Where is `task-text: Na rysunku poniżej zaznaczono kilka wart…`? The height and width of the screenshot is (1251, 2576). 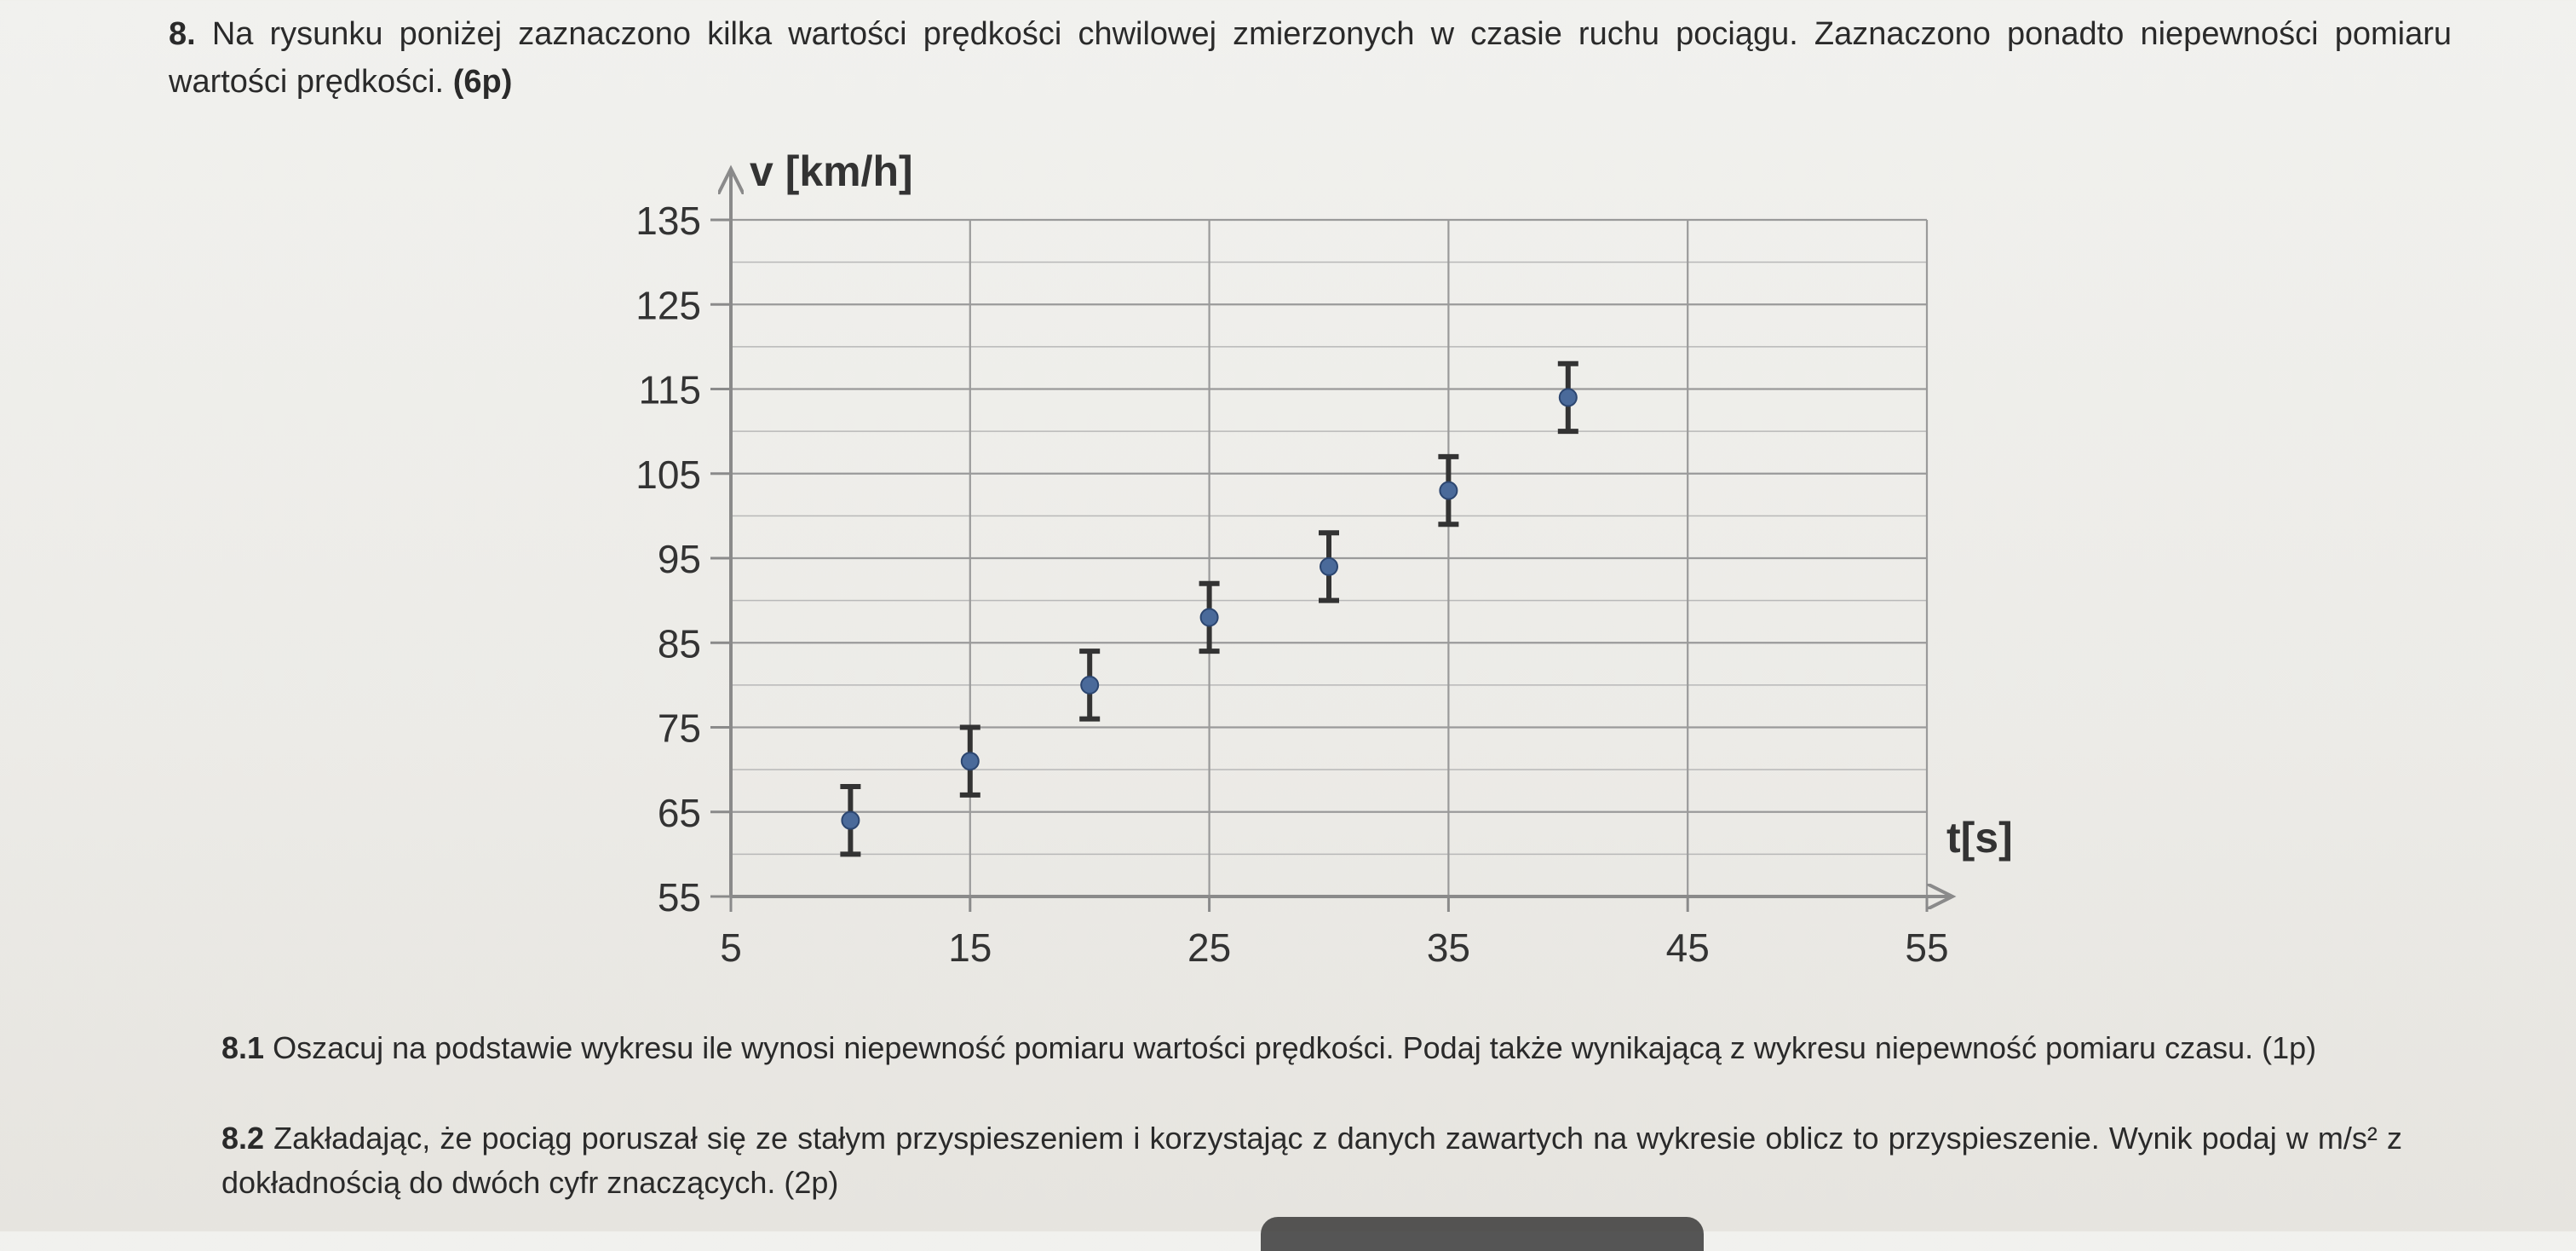 task-text: Na rysunku poniżej zaznaczono kilka wart… is located at coordinates (1311, 58).